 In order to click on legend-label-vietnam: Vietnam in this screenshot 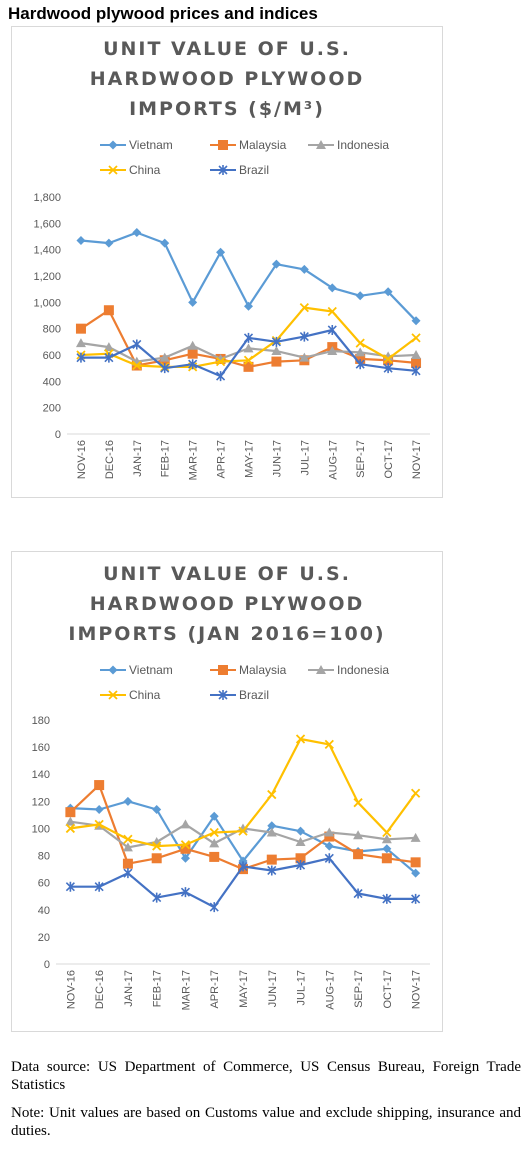, I will do `click(151, 145)`.